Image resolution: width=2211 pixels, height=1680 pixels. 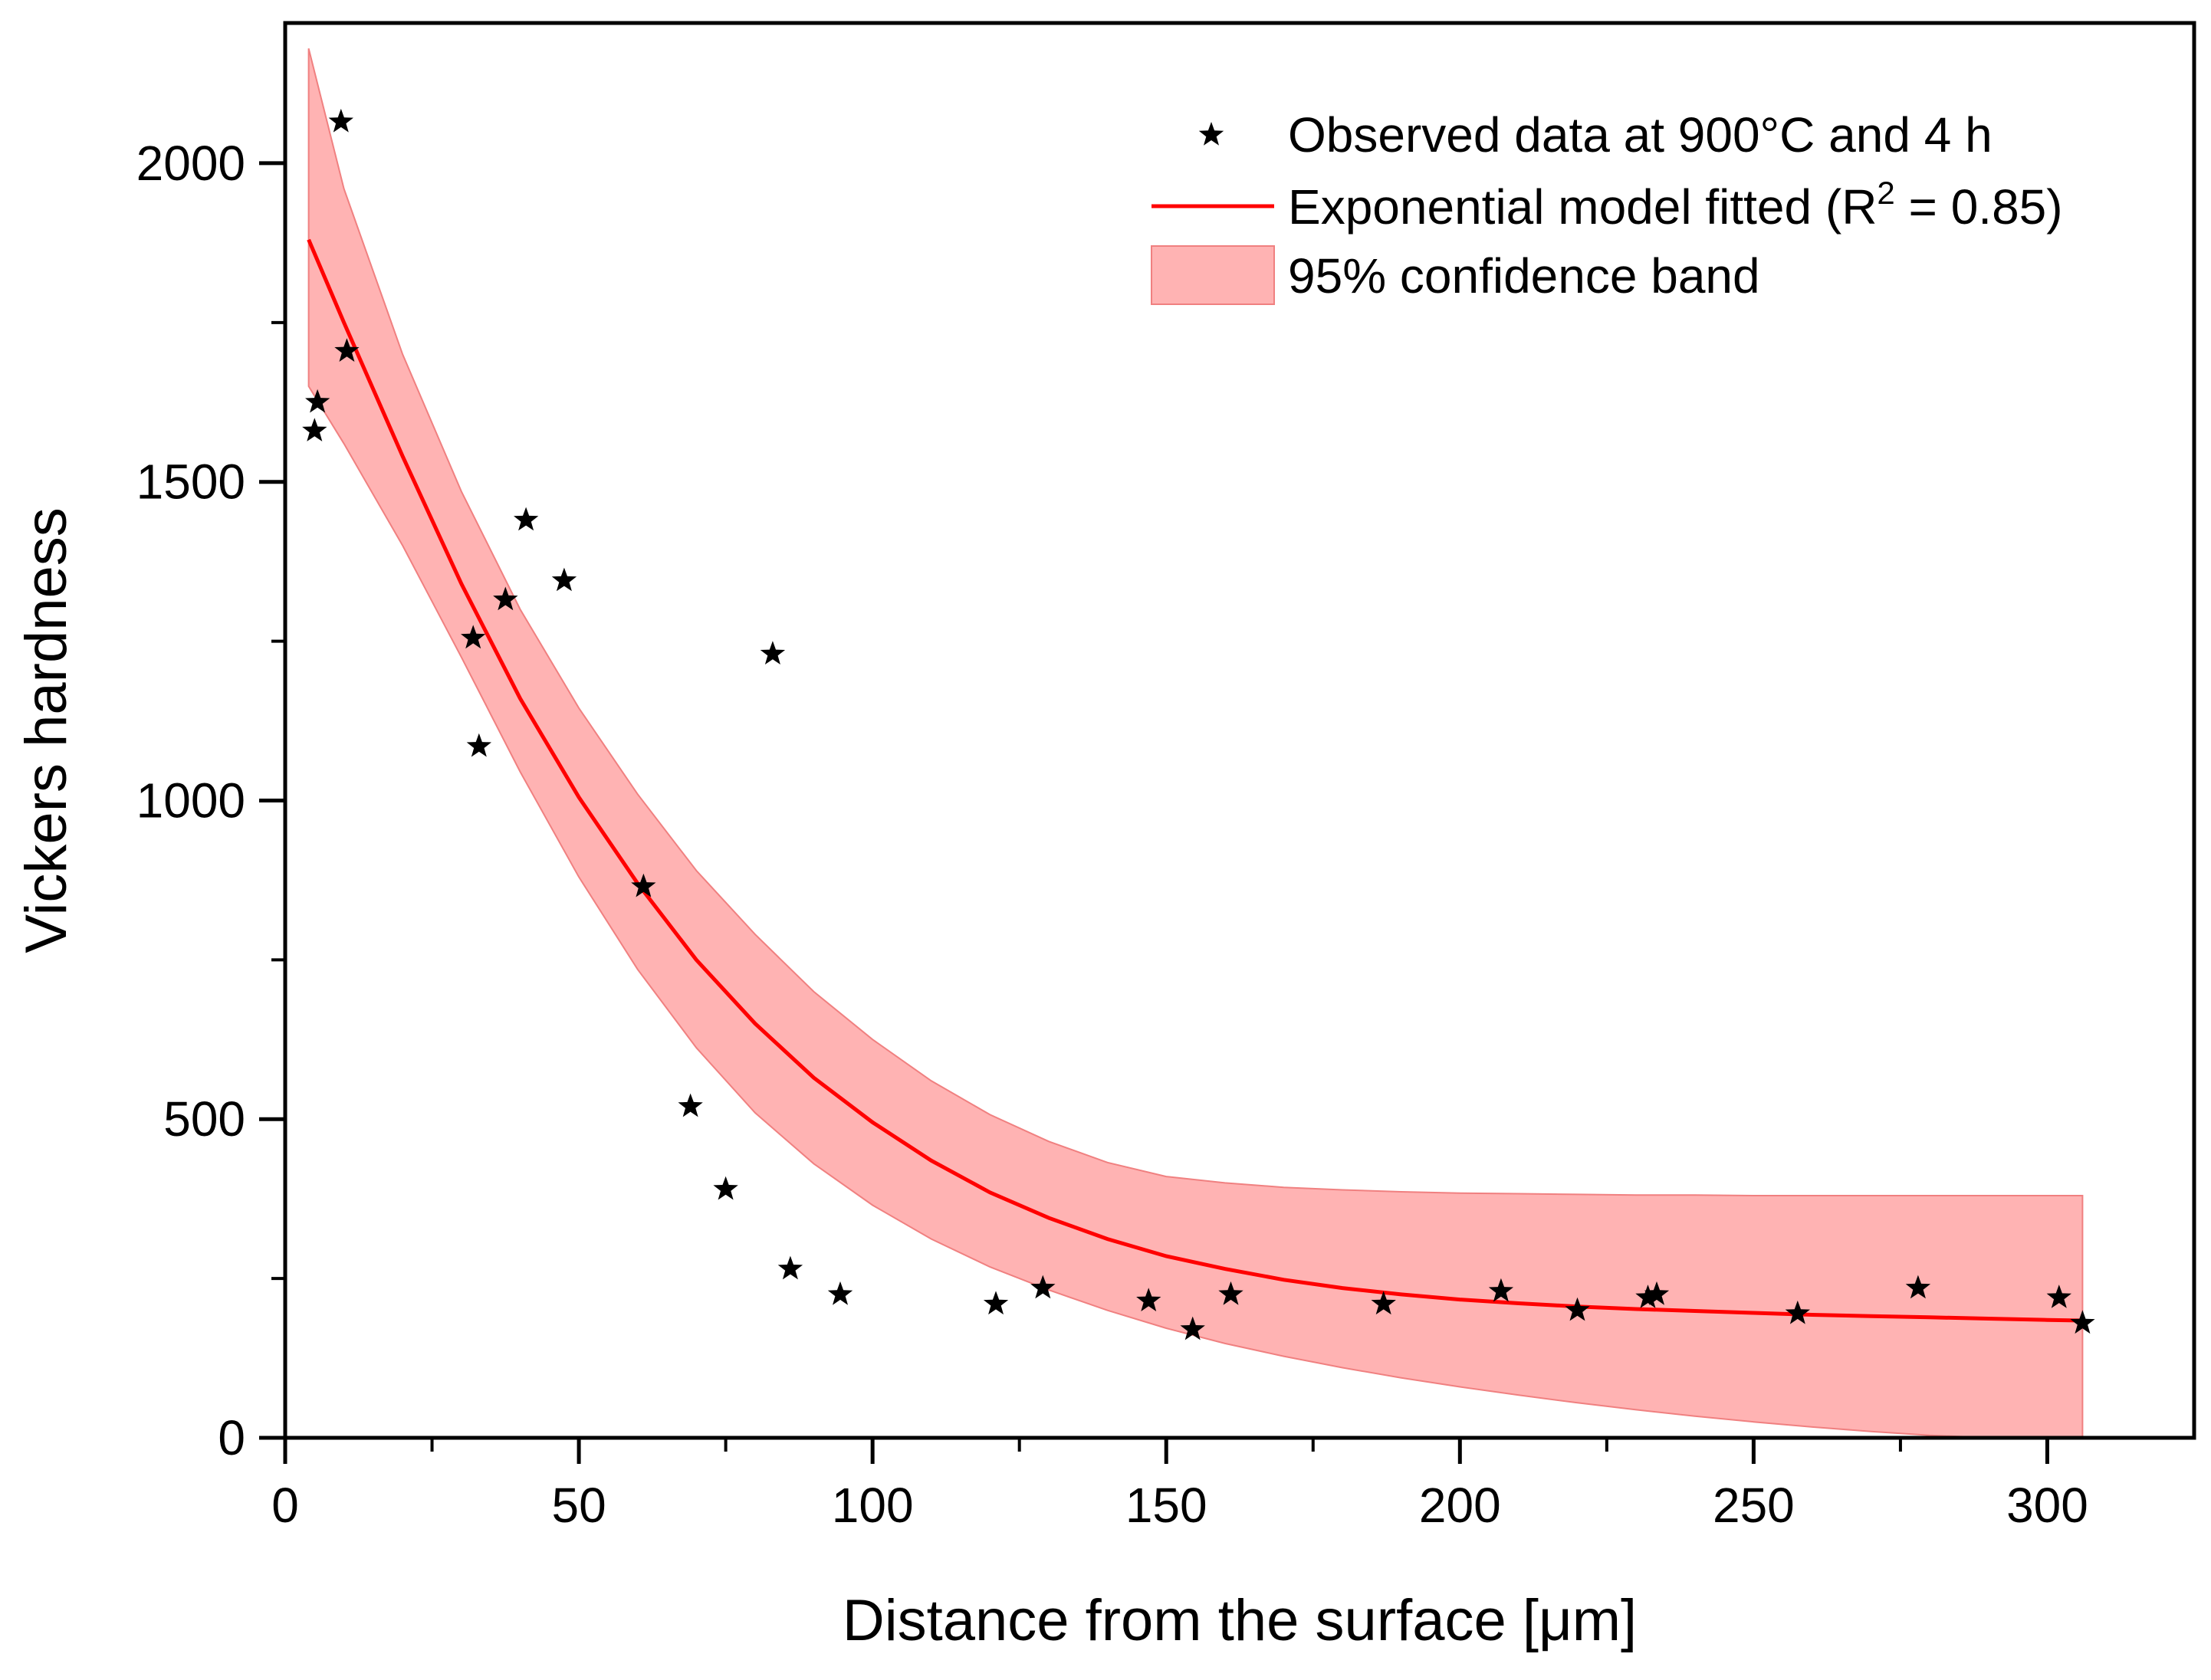 What do you see at coordinates (204, 1119) in the screenshot?
I see `y-tick-label: 500` at bounding box center [204, 1119].